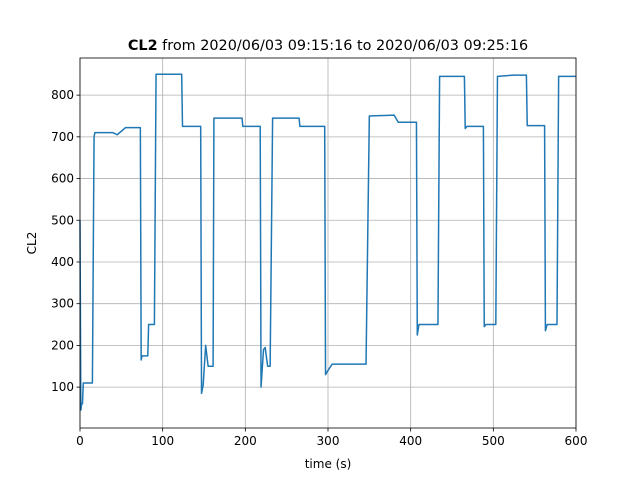  What do you see at coordinates (62, 179) in the screenshot?
I see `y-tick-label: 600` at bounding box center [62, 179].